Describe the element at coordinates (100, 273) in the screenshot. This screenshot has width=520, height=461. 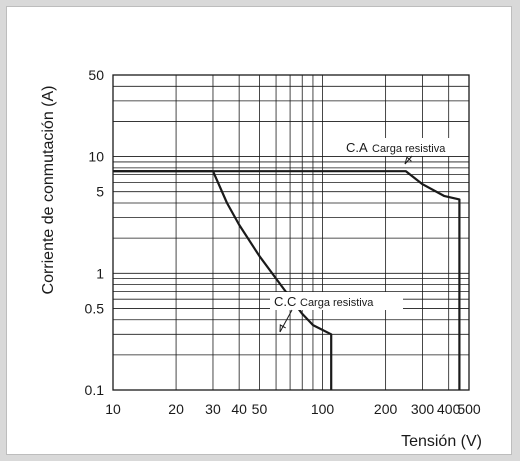
I see `y-tick-label: 1` at that location.